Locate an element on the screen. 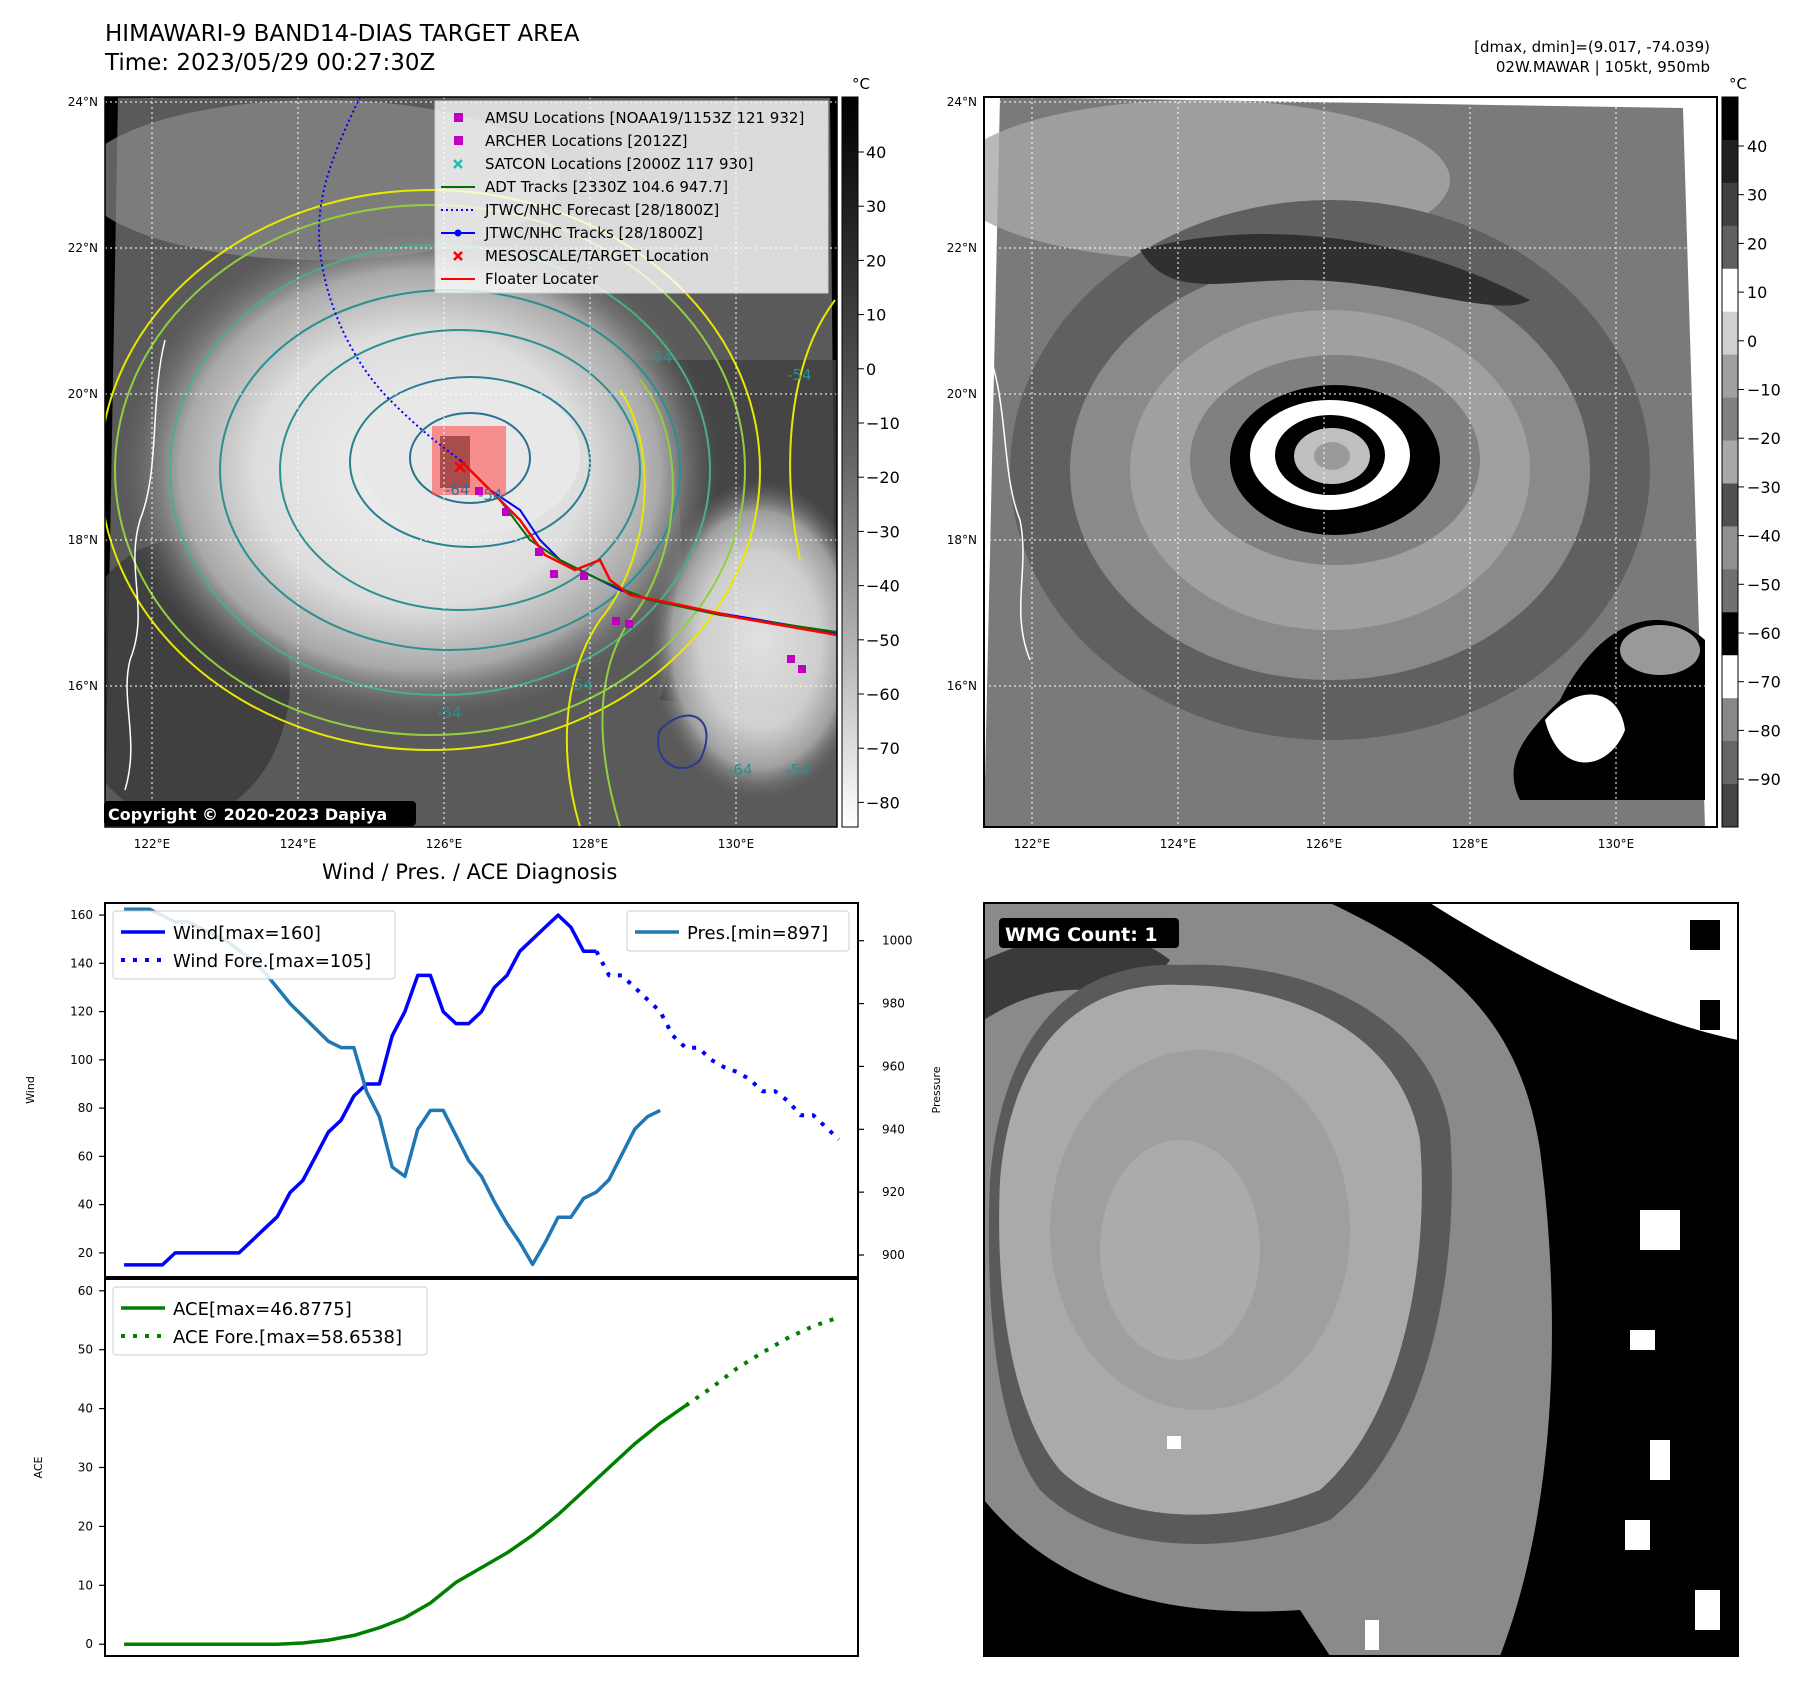 The width and height of the screenshot is (1797, 1685). map2-lon-label: 126°E is located at coordinates (1324, 844).